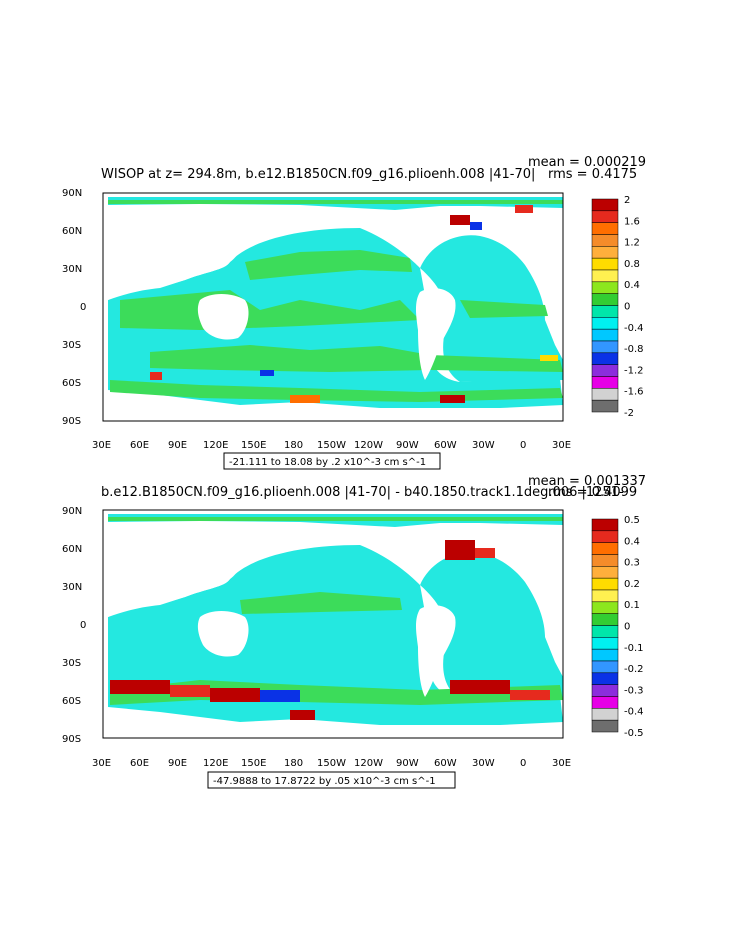 The image size is (733, 945). I want to click on colorbar-label: -0.8, so click(634, 349).